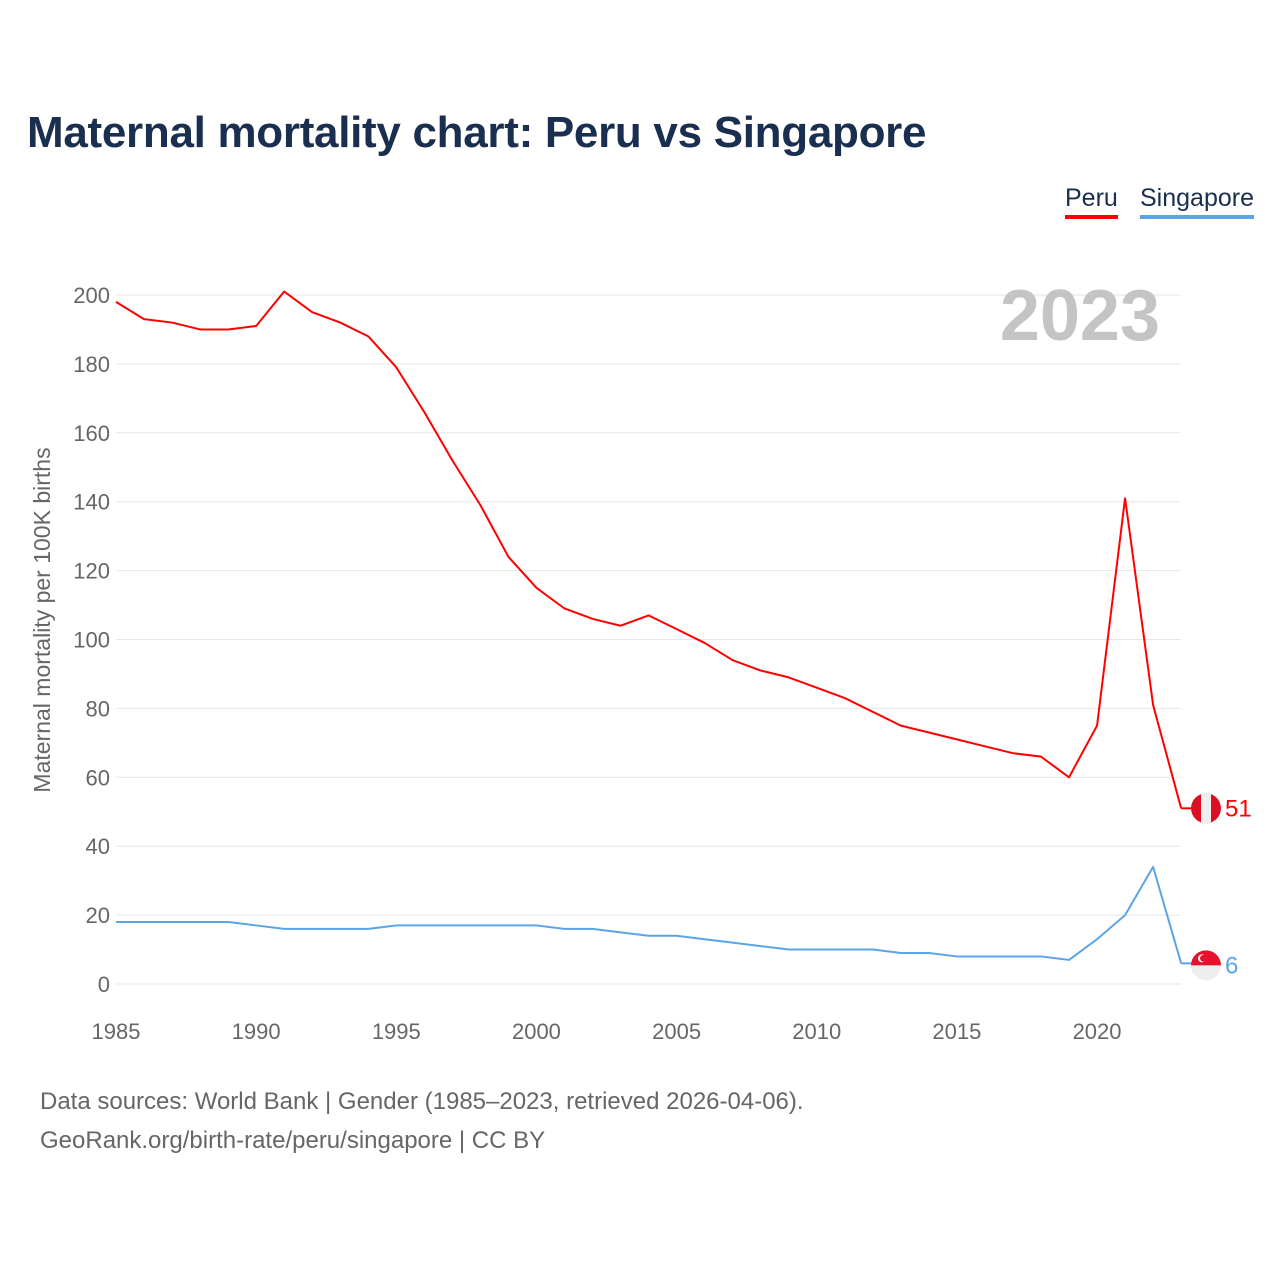 The height and width of the screenshot is (1280, 1280). What do you see at coordinates (91, 571) in the screenshot?
I see `y-tick-label: 120` at bounding box center [91, 571].